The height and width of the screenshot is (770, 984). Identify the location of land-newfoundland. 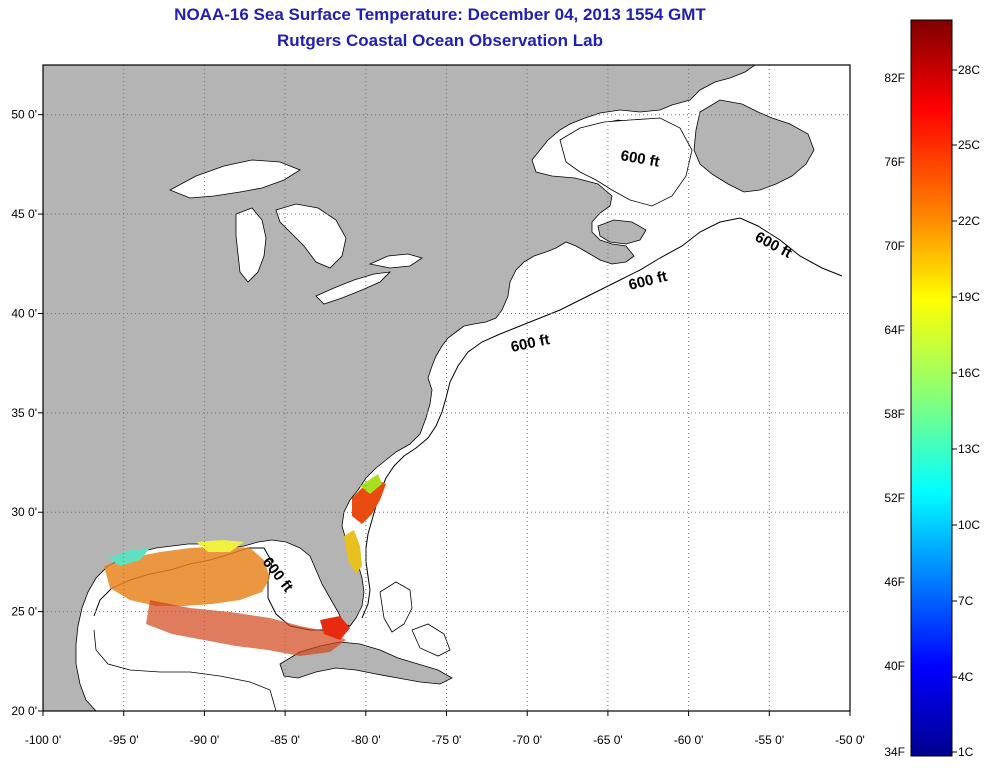
(754, 146).